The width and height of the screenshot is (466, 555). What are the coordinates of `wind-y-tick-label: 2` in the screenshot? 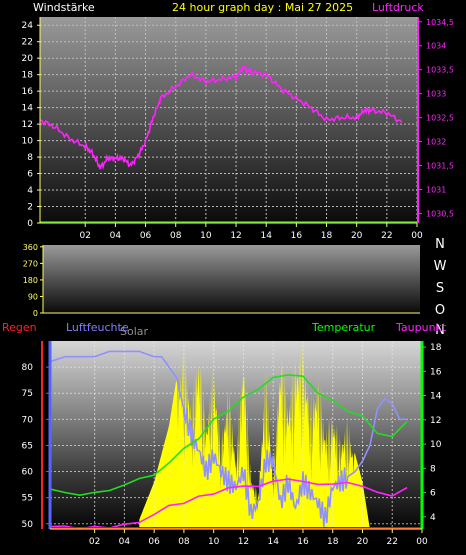 It's located at (30, 208).